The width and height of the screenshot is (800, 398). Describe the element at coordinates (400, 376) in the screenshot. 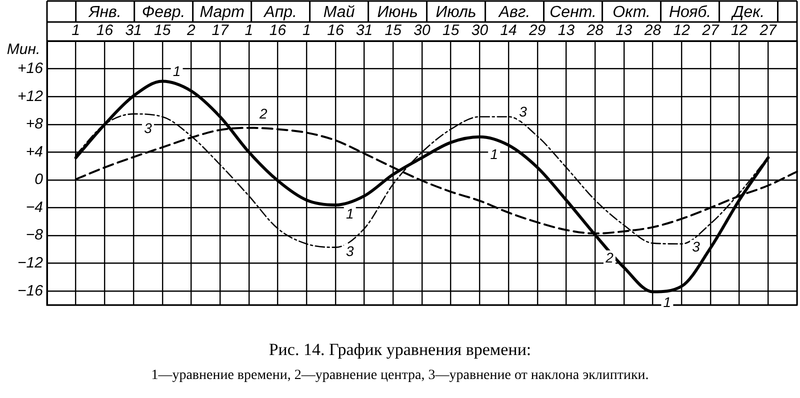

I see `text: 1—уравнение времени, 2—уравнение центра, 3—уравнение от наклона эклиптики.` at that location.